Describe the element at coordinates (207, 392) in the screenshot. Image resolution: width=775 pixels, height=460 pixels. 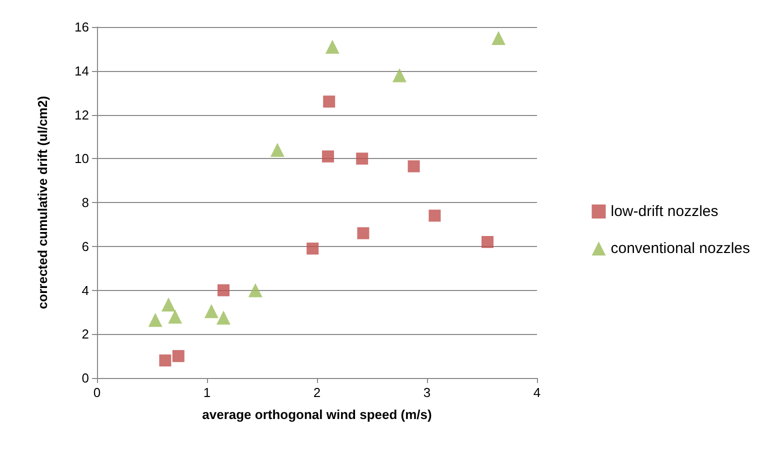
I see `x-tick-label: 1` at that location.